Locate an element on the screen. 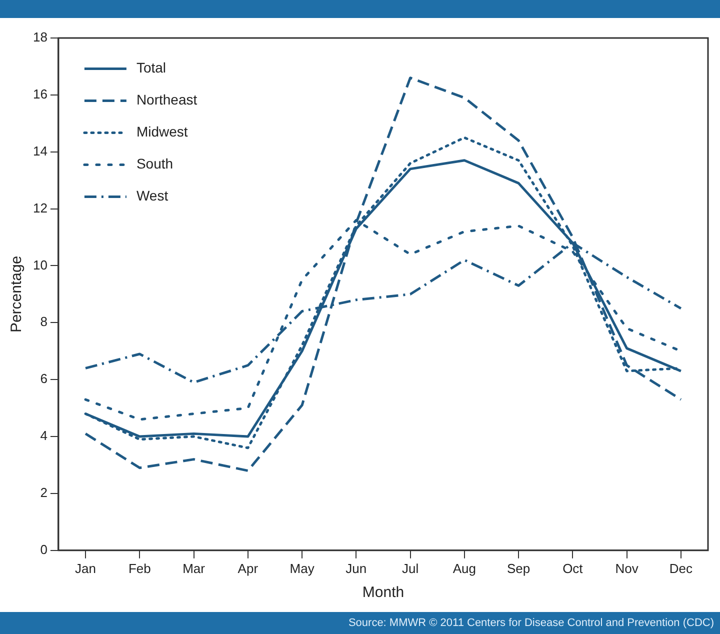  x-tick-label: Feb is located at coordinates (139, 568).